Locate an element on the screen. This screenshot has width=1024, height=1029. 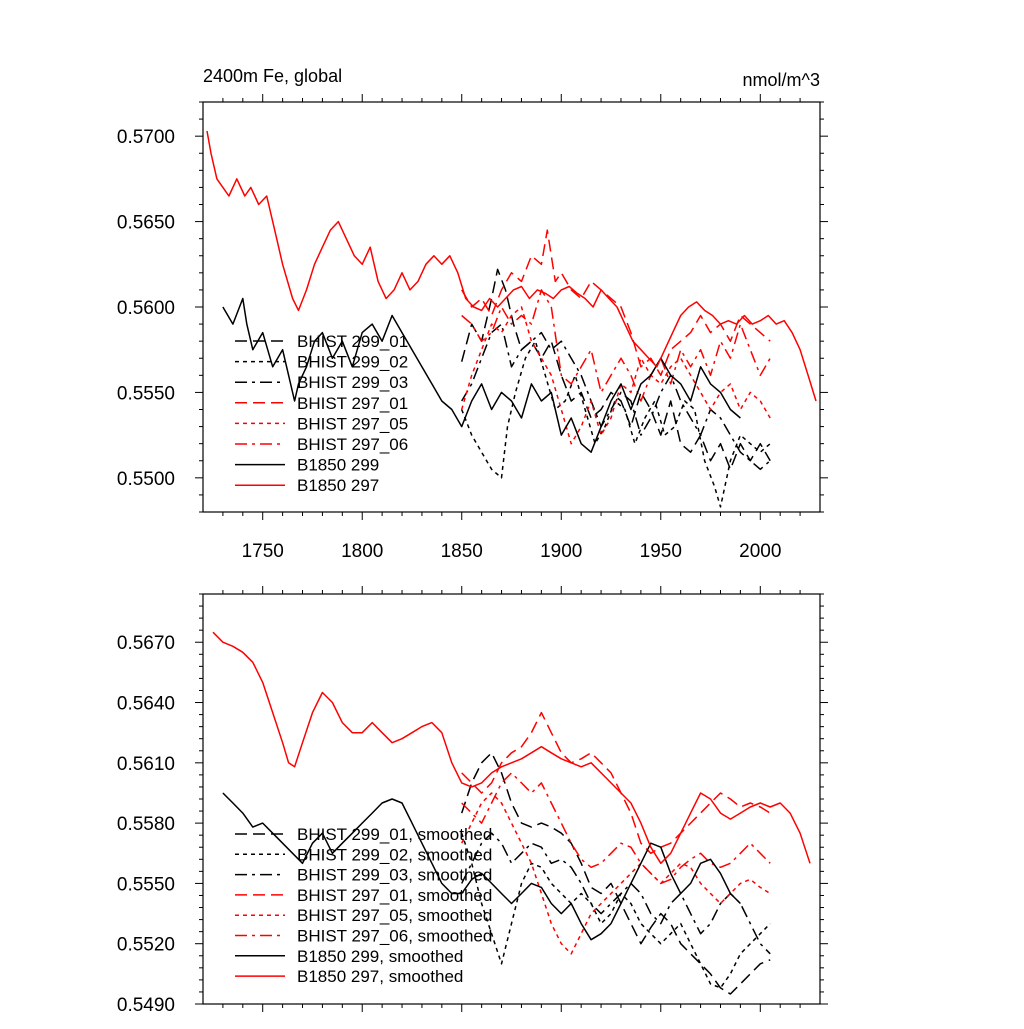
legend-label-7: B1850 297, smoothed is located at coordinates (380, 976).